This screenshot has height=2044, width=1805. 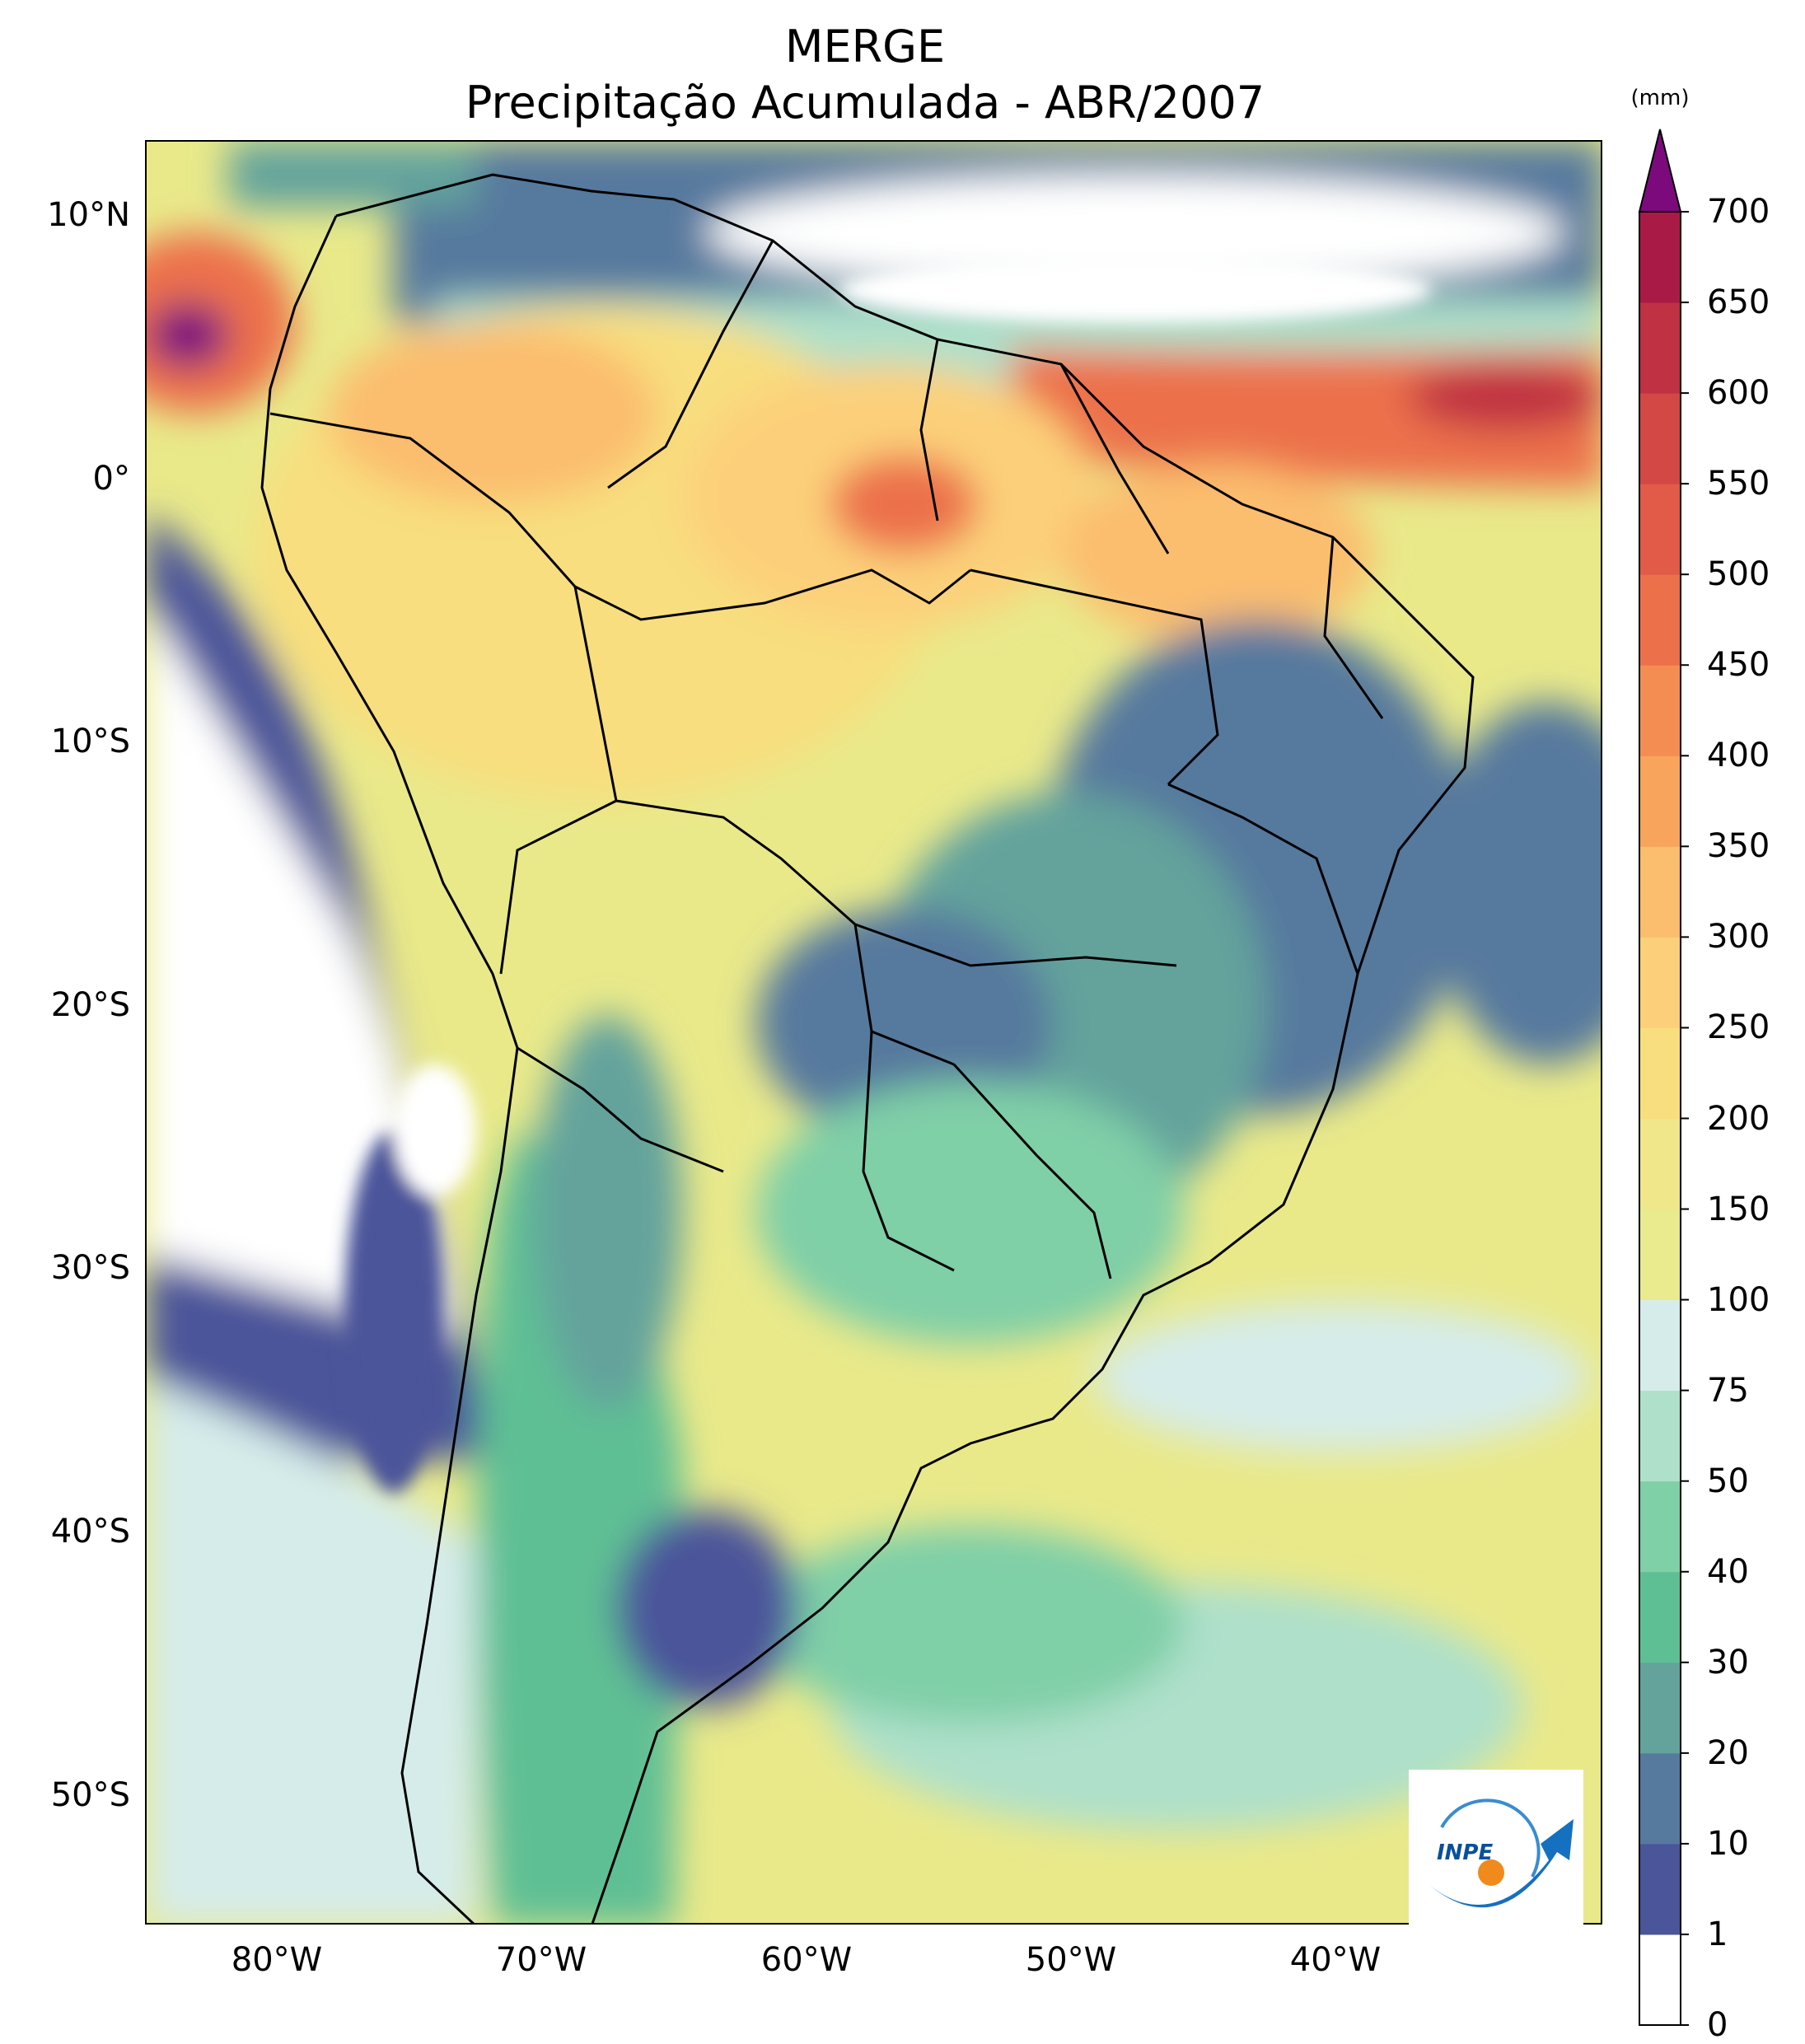 What do you see at coordinates (1738, 1209) in the screenshot?
I see `colorbar-tick-label: 150` at bounding box center [1738, 1209].